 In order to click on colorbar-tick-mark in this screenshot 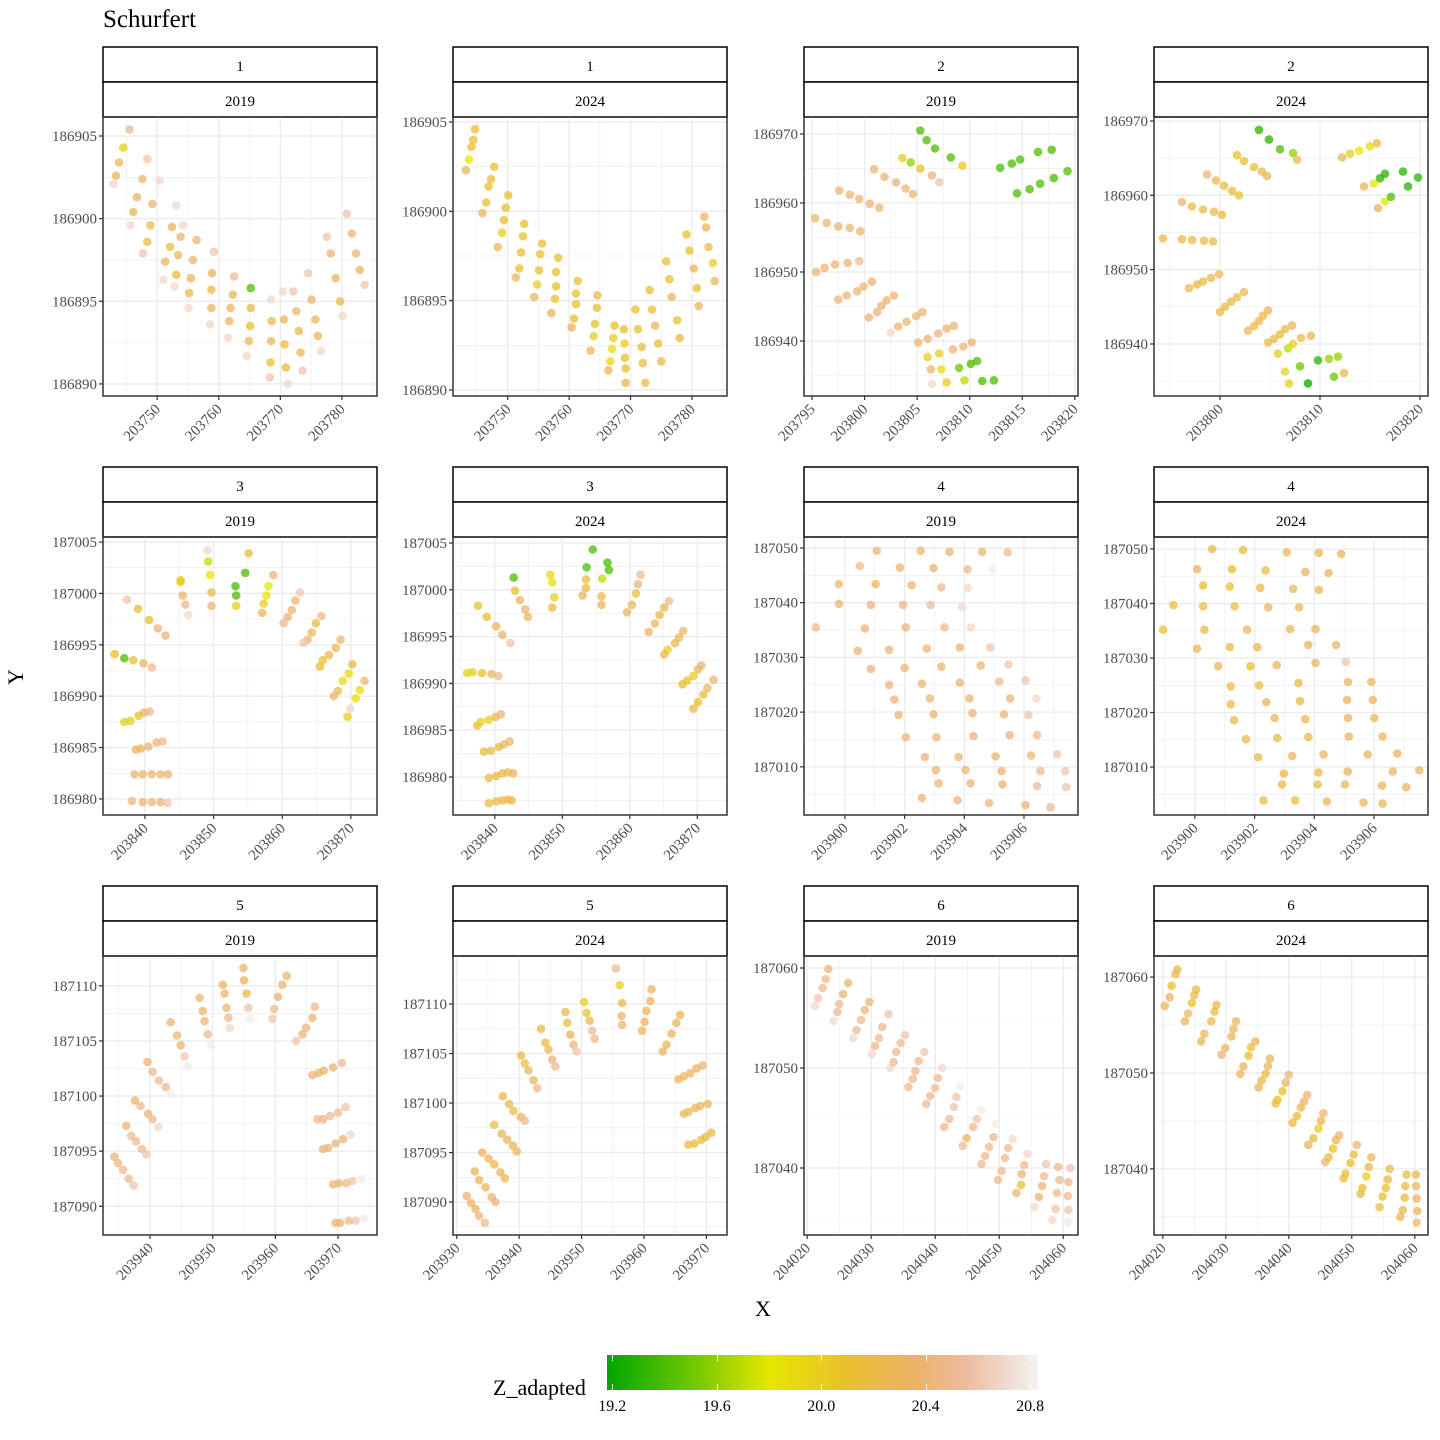, I will do `click(717, 1387)`.